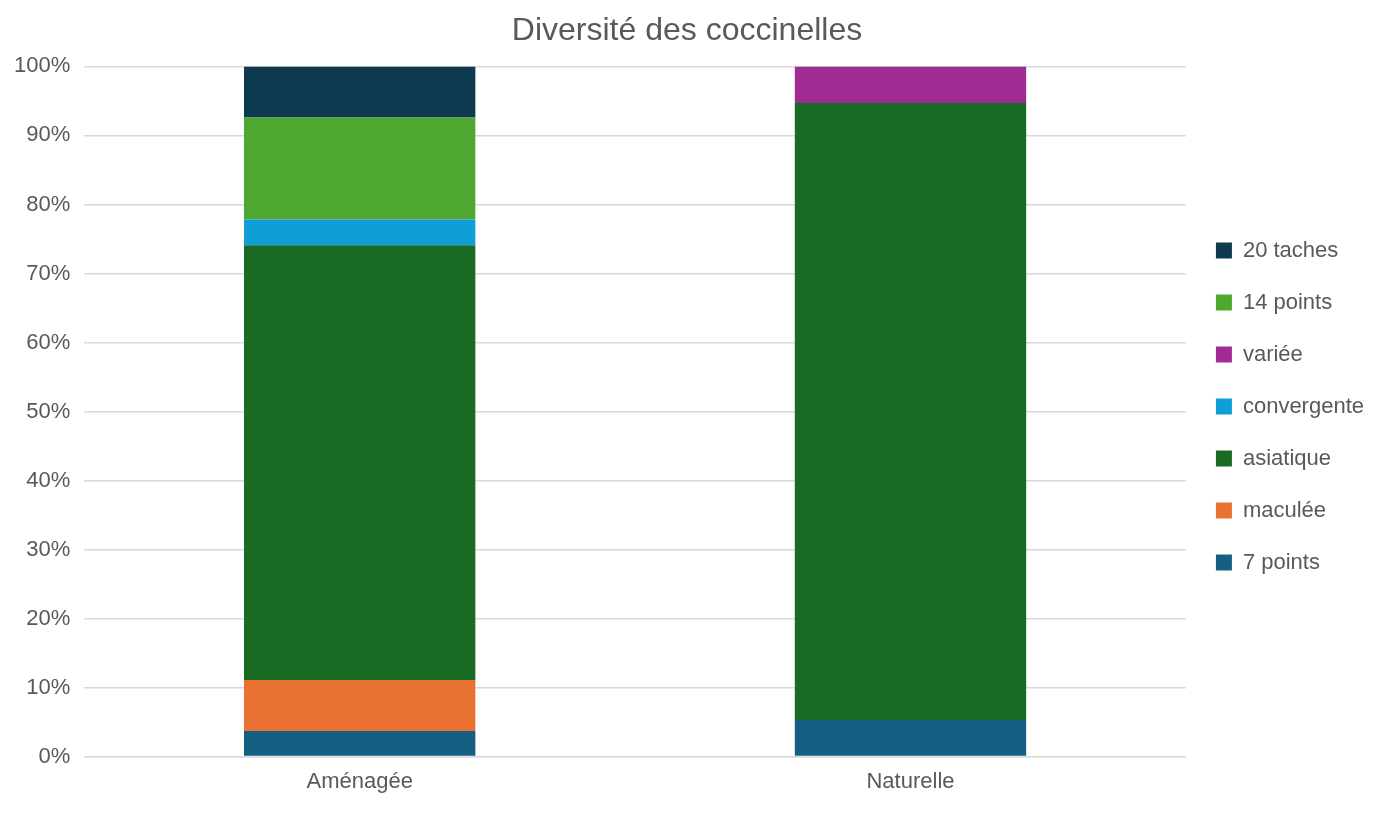 Image resolution: width=1378 pixels, height=815 pixels. I want to click on x-tick-label: Aménagée, so click(359, 780).